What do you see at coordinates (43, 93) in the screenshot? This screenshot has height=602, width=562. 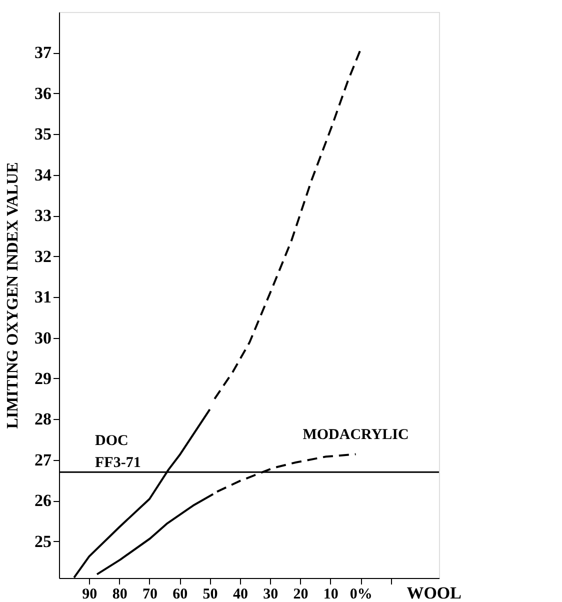 I see `y-tick-label: 36` at bounding box center [43, 93].